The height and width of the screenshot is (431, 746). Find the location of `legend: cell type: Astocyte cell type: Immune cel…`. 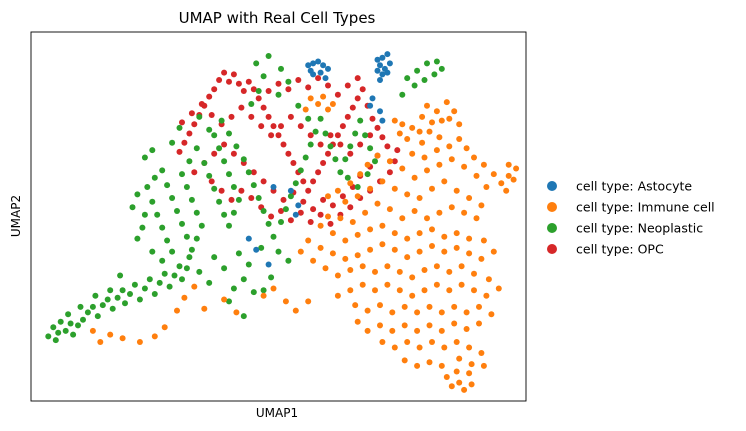

legend: cell type: Astocyte cell type: Immune cel… is located at coordinates (631, 218).